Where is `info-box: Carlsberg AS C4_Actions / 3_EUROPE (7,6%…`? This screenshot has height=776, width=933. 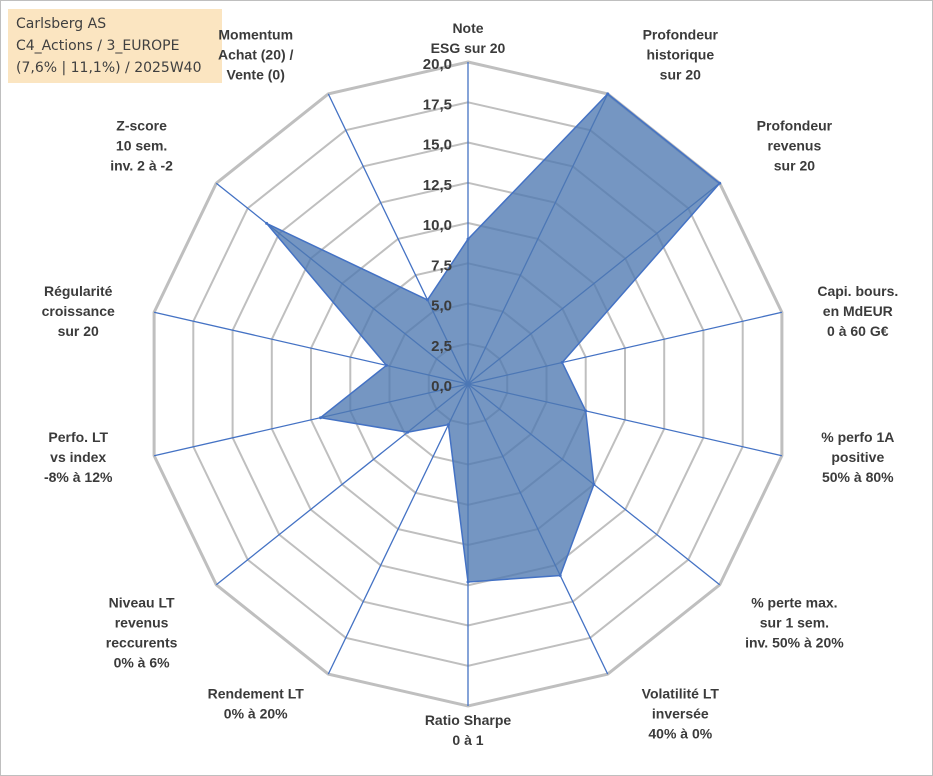 info-box: Carlsberg AS C4_Actions / 3_EUROPE (7,6%… is located at coordinates (115, 46).